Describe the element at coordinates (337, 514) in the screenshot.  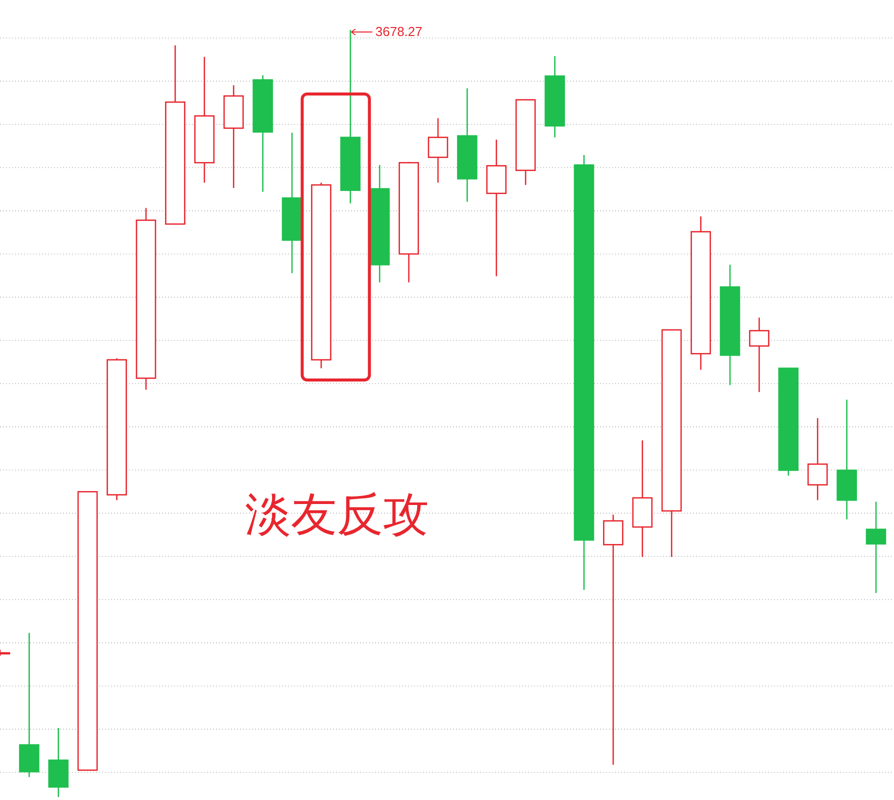
I see `annotation: 淡友反攻` at that location.